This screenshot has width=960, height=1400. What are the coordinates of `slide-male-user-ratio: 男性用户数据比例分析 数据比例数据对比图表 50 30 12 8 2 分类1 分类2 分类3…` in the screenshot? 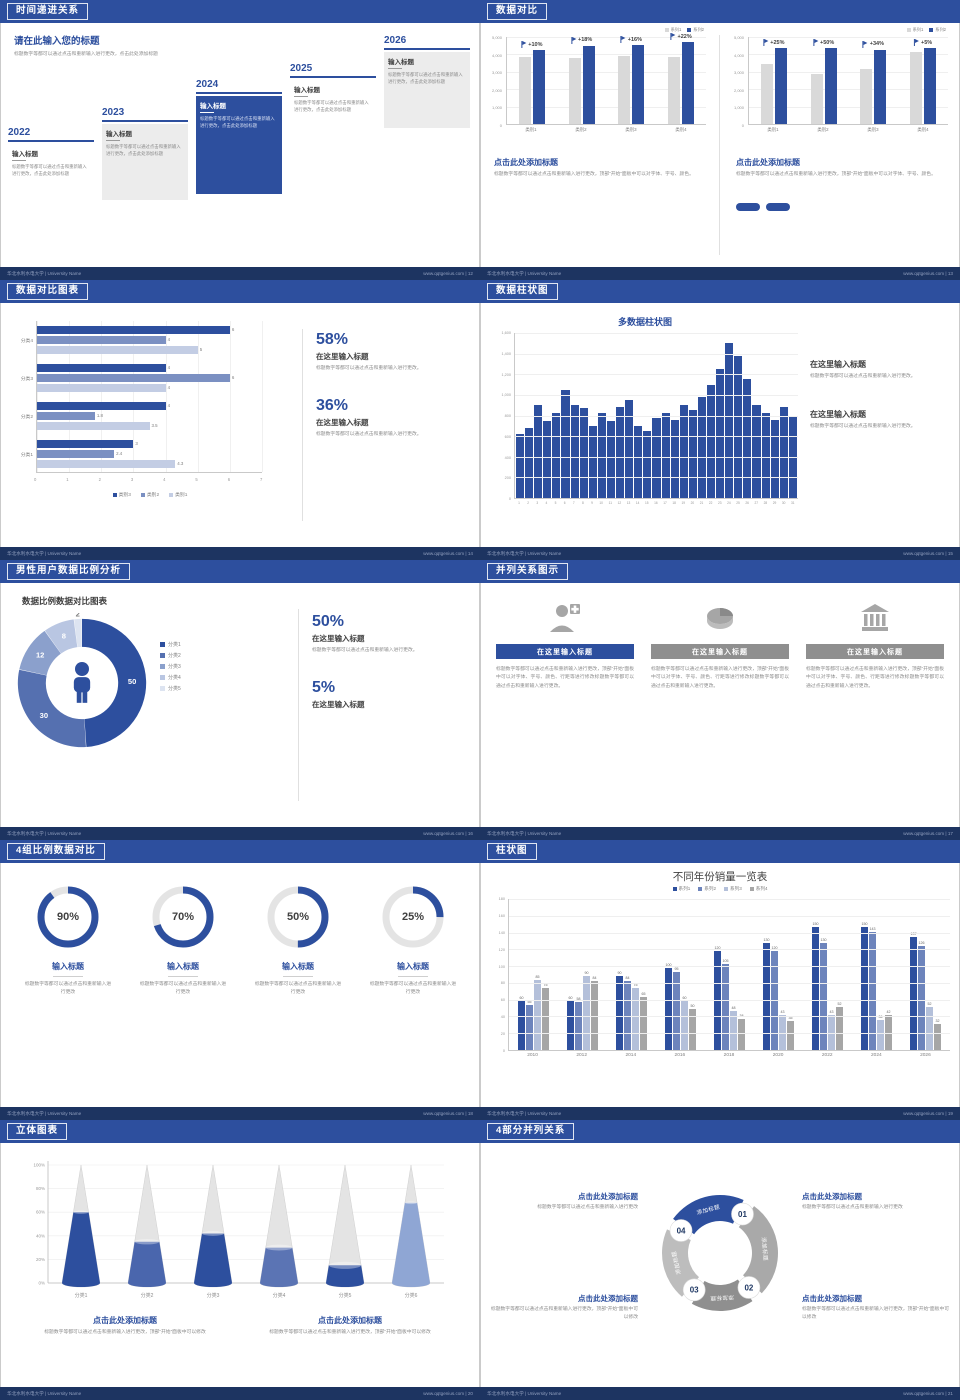 It's located at (240, 700).